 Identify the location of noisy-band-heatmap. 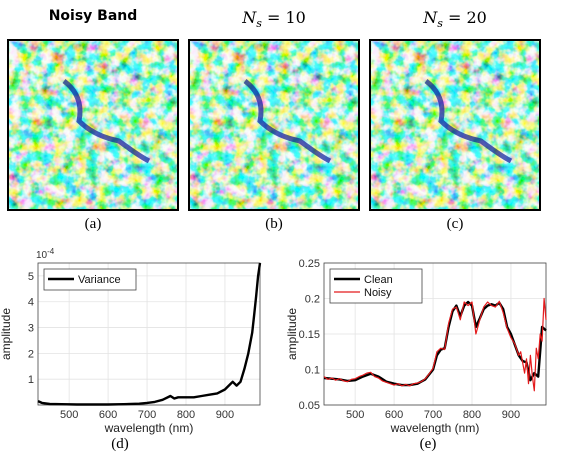
(93, 125).